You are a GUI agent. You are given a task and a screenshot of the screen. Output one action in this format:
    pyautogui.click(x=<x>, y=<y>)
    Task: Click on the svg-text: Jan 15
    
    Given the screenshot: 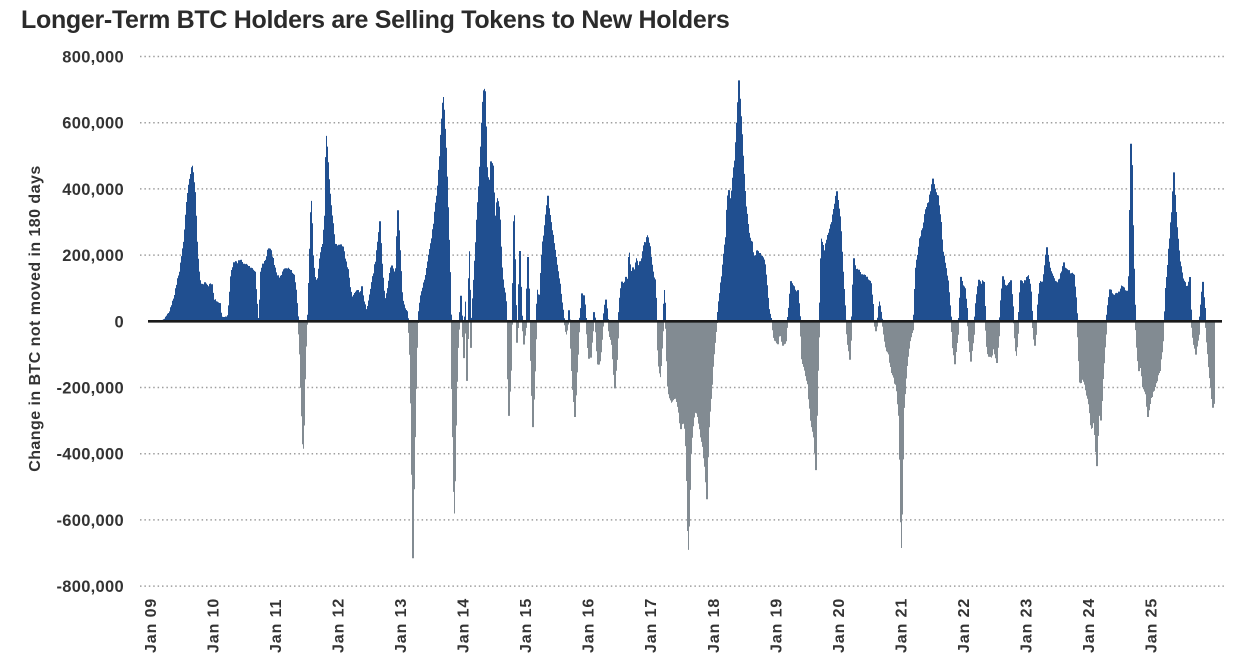 What is the action you would take?
    pyautogui.click(x=526, y=625)
    